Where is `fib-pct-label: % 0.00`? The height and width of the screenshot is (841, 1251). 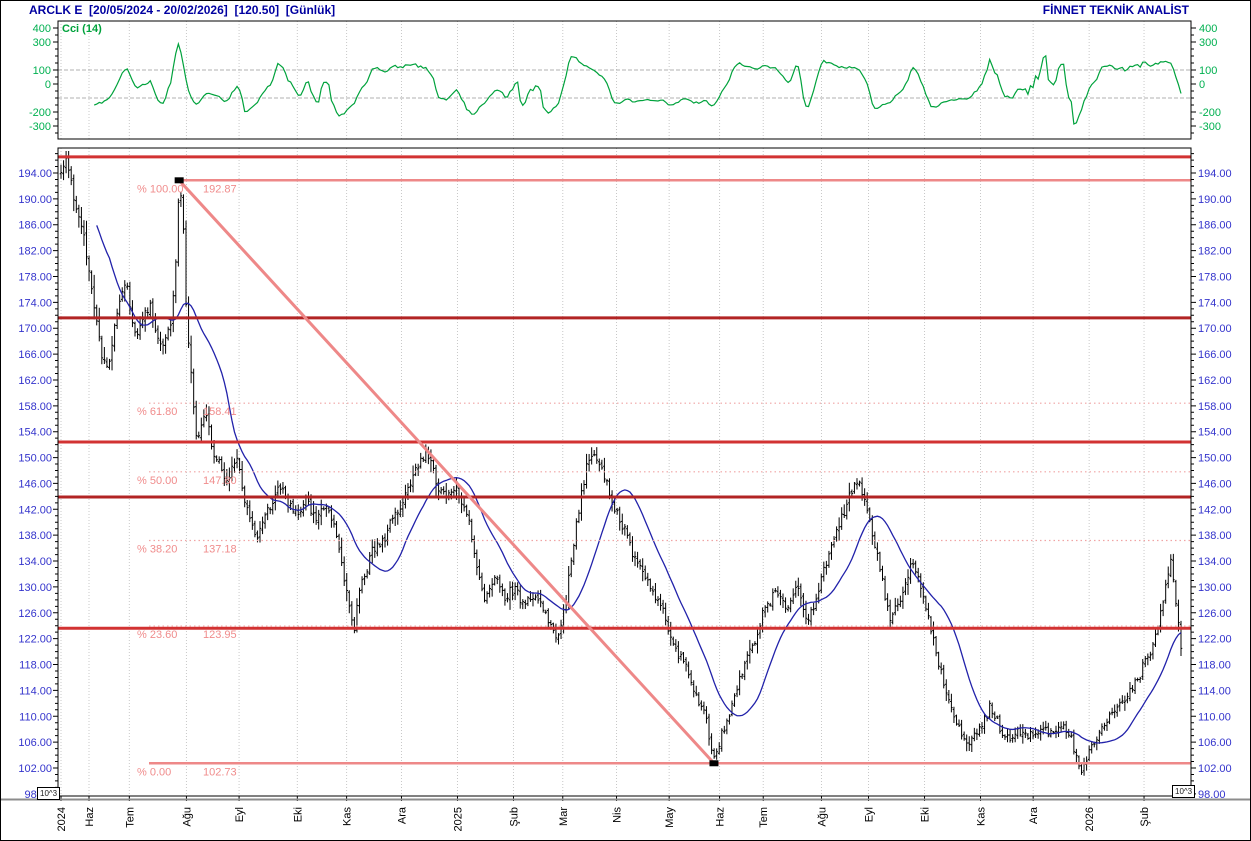
fib-pct-label: % 0.00 is located at coordinates (154, 772).